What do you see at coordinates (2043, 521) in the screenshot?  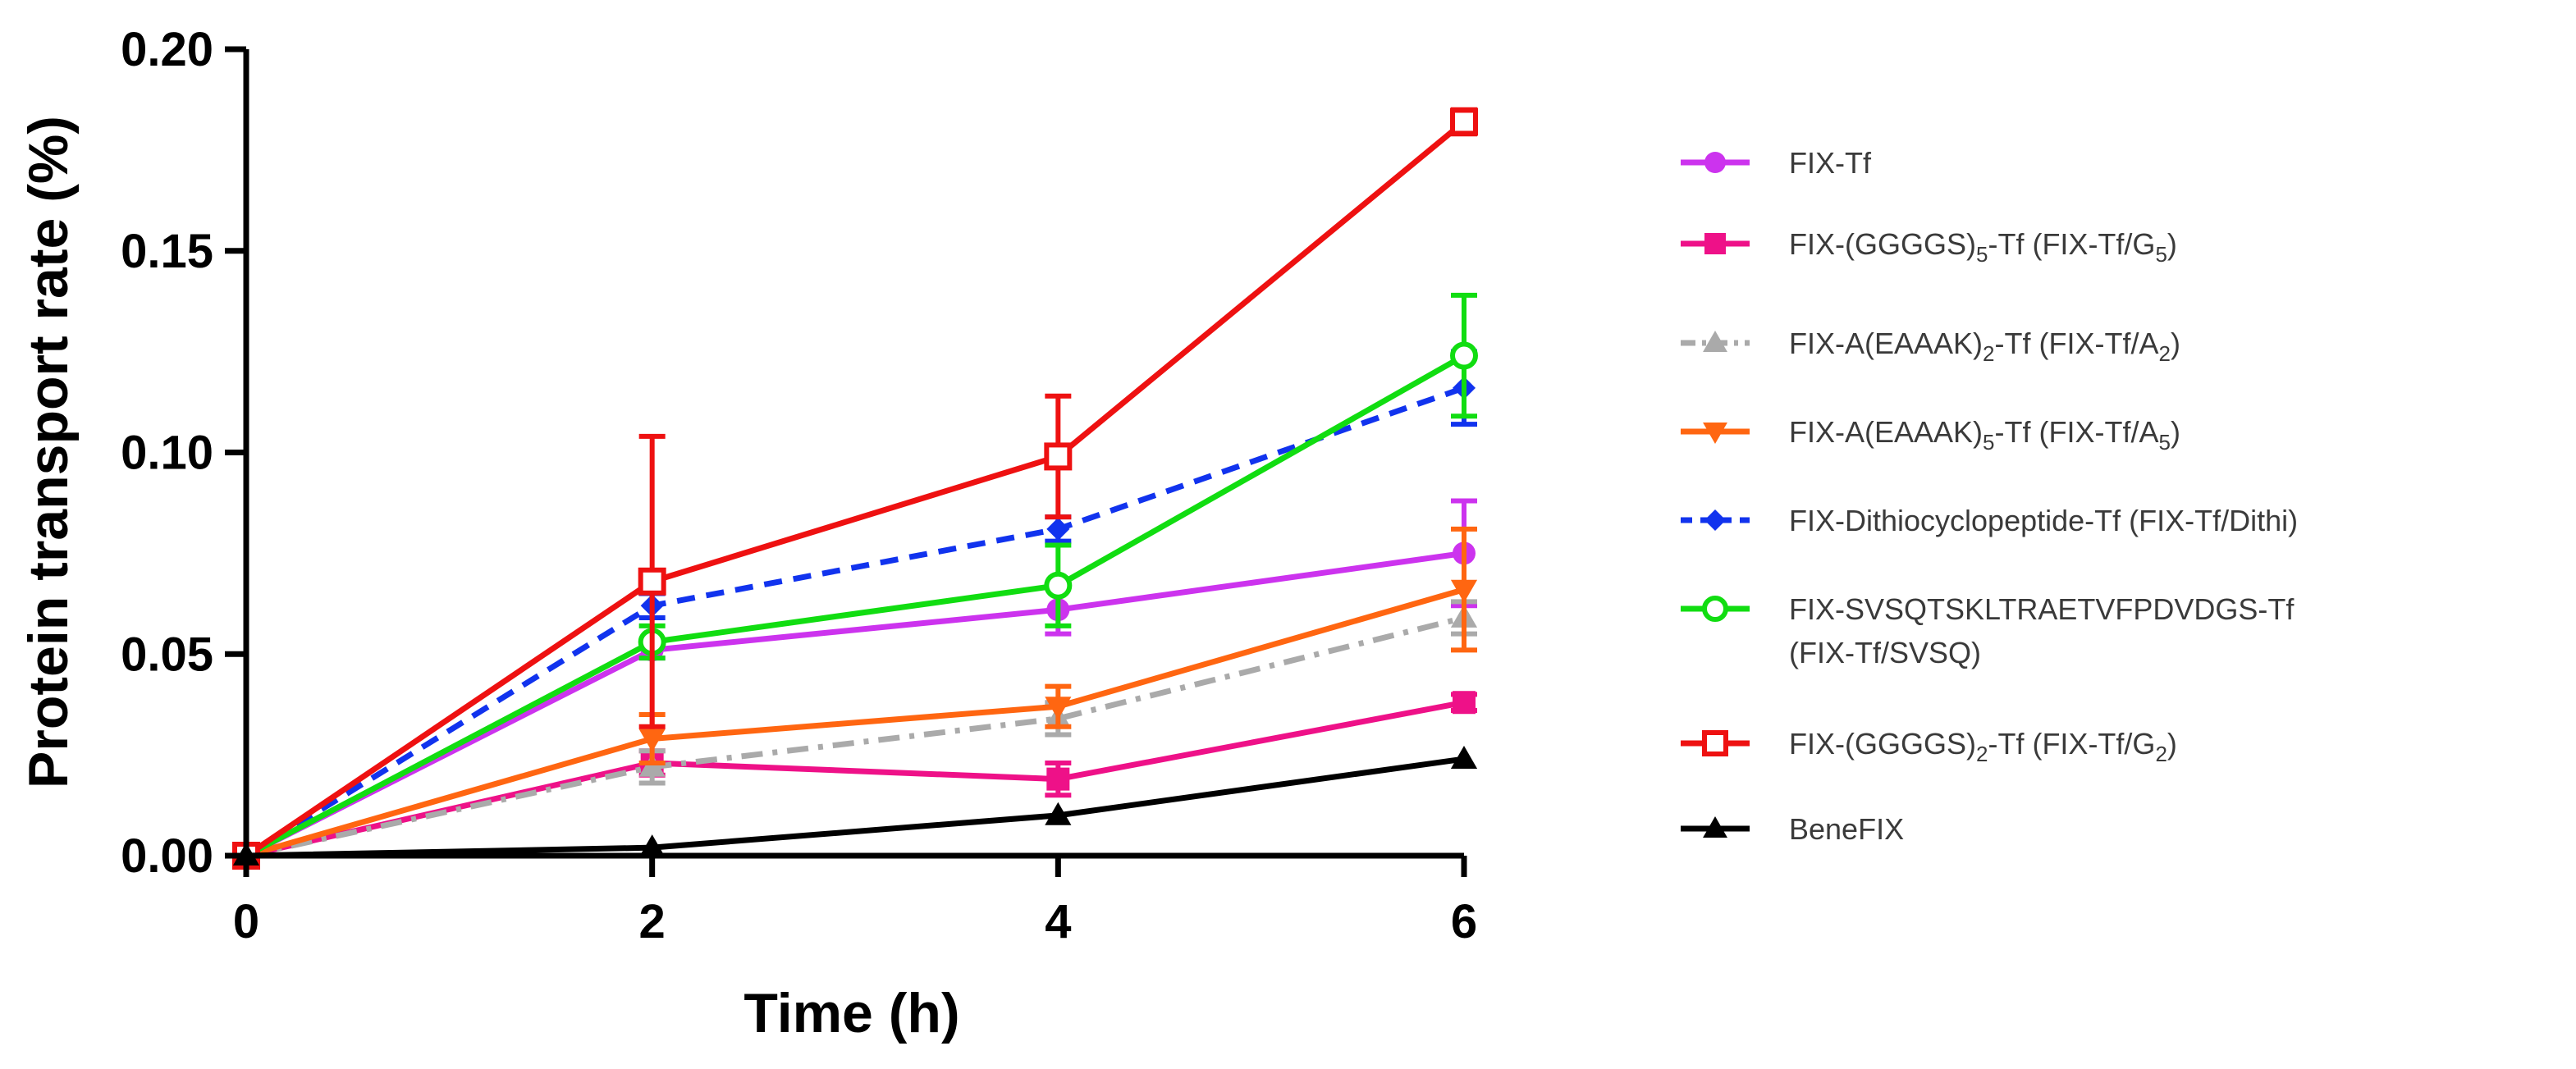 I see `legend-label: FIX-Dithiocyclopeptide-Tf (FIX-Tf/Dithi)` at bounding box center [2043, 521].